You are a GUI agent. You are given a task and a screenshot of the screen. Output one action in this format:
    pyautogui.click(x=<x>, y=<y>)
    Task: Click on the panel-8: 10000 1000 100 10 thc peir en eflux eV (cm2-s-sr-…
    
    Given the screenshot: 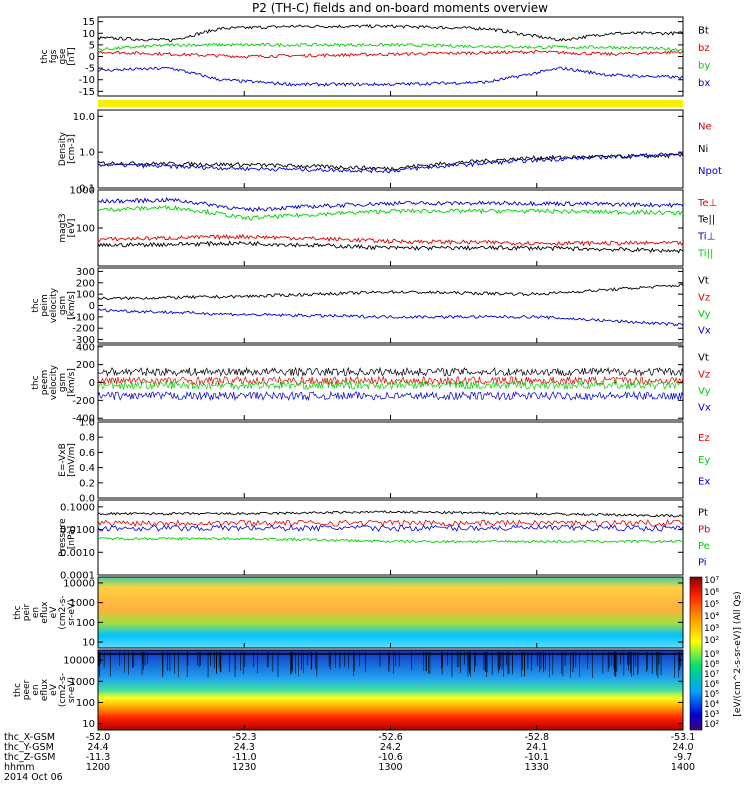 What is the action you would take?
    pyautogui.click(x=348, y=612)
    